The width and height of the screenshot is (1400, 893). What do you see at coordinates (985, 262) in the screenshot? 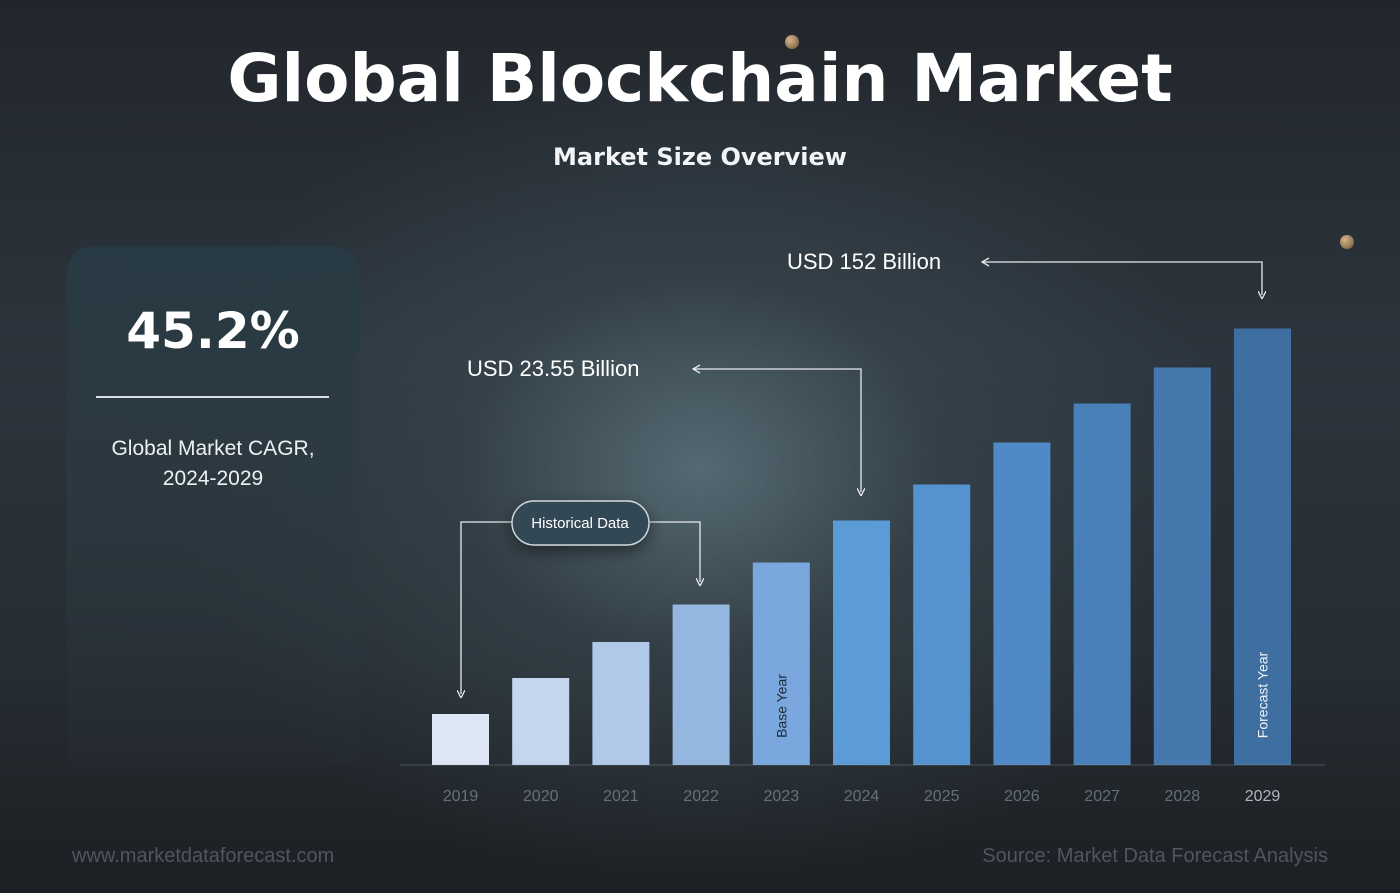
I see `callout-2029-arrowhead` at bounding box center [985, 262].